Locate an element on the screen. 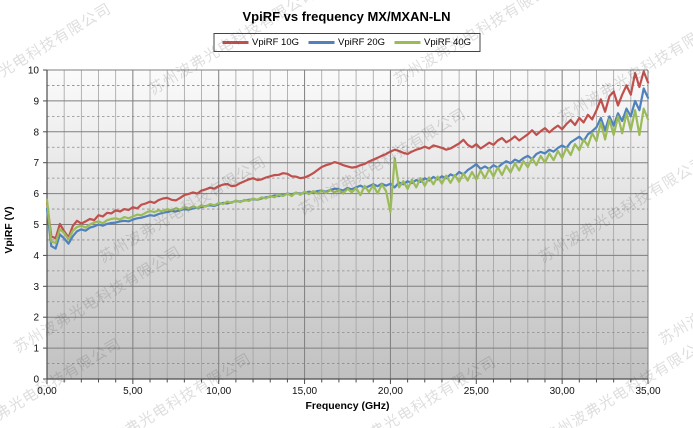 Image resolution: width=693 pixels, height=428 pixels. y-tick-label: 5 is located at coordinates (36, 225).